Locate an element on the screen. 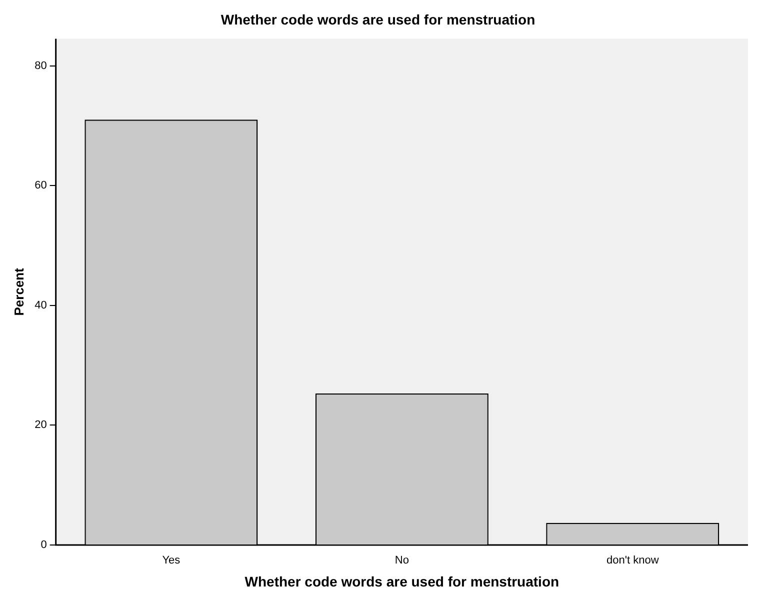 The height and width of the screenshot is (603, 762). chart-title: Whether code words are used for menstruation is located at coordinates (378, 19).